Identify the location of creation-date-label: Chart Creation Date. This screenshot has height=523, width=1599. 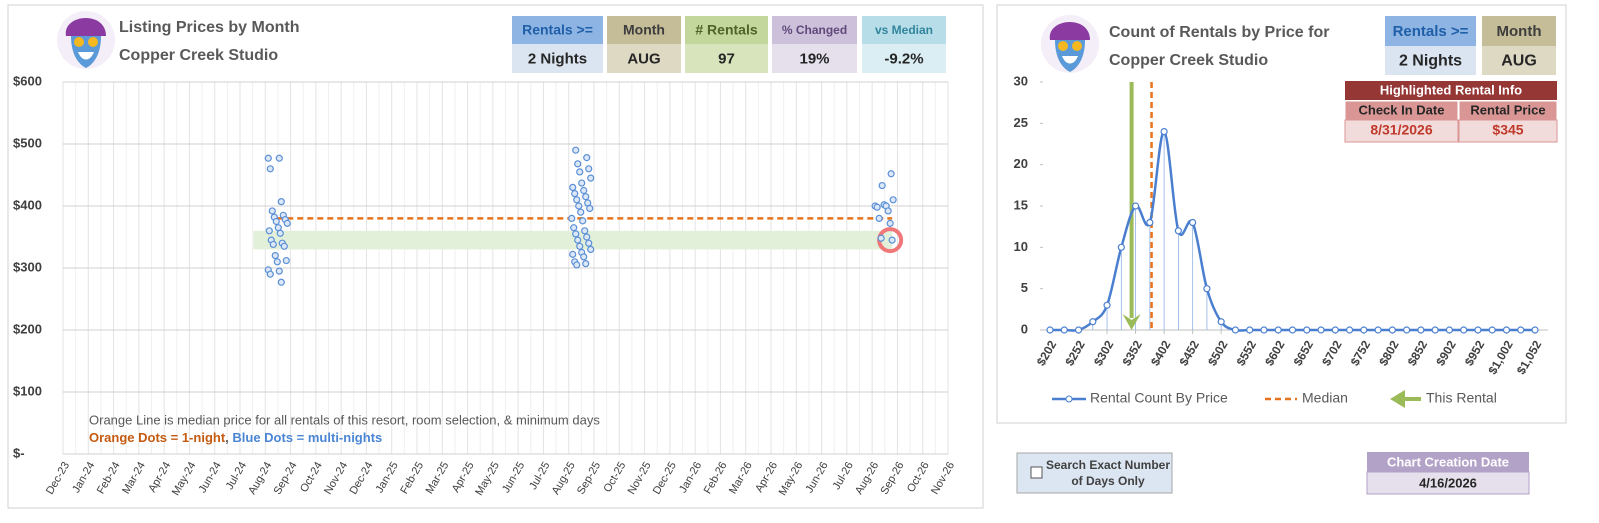
(1448, 461).